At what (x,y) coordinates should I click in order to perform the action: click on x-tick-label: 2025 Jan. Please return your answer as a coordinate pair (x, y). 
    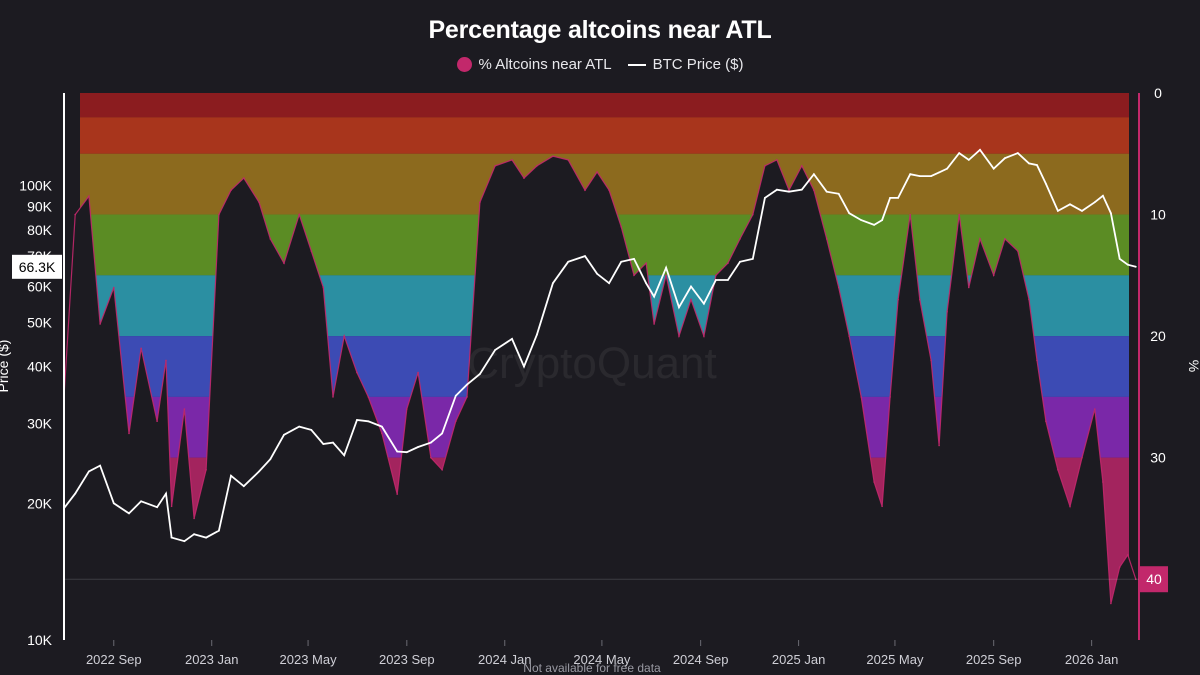
    Looking at the image, I should click on (799, 659).